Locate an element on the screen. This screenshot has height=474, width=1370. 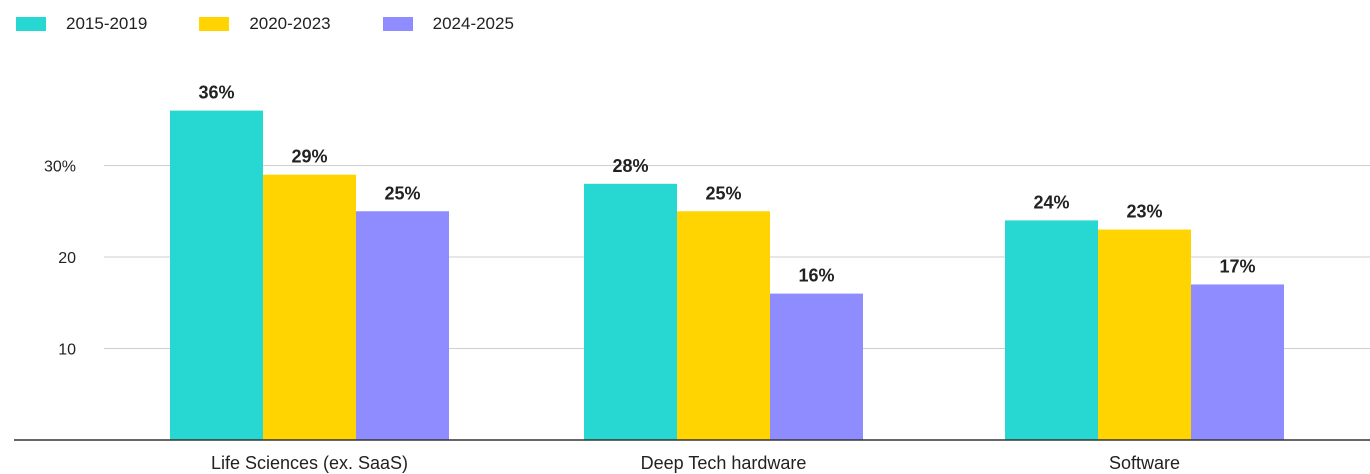
x-category-label: Software is located at coordinates (1144, 463).